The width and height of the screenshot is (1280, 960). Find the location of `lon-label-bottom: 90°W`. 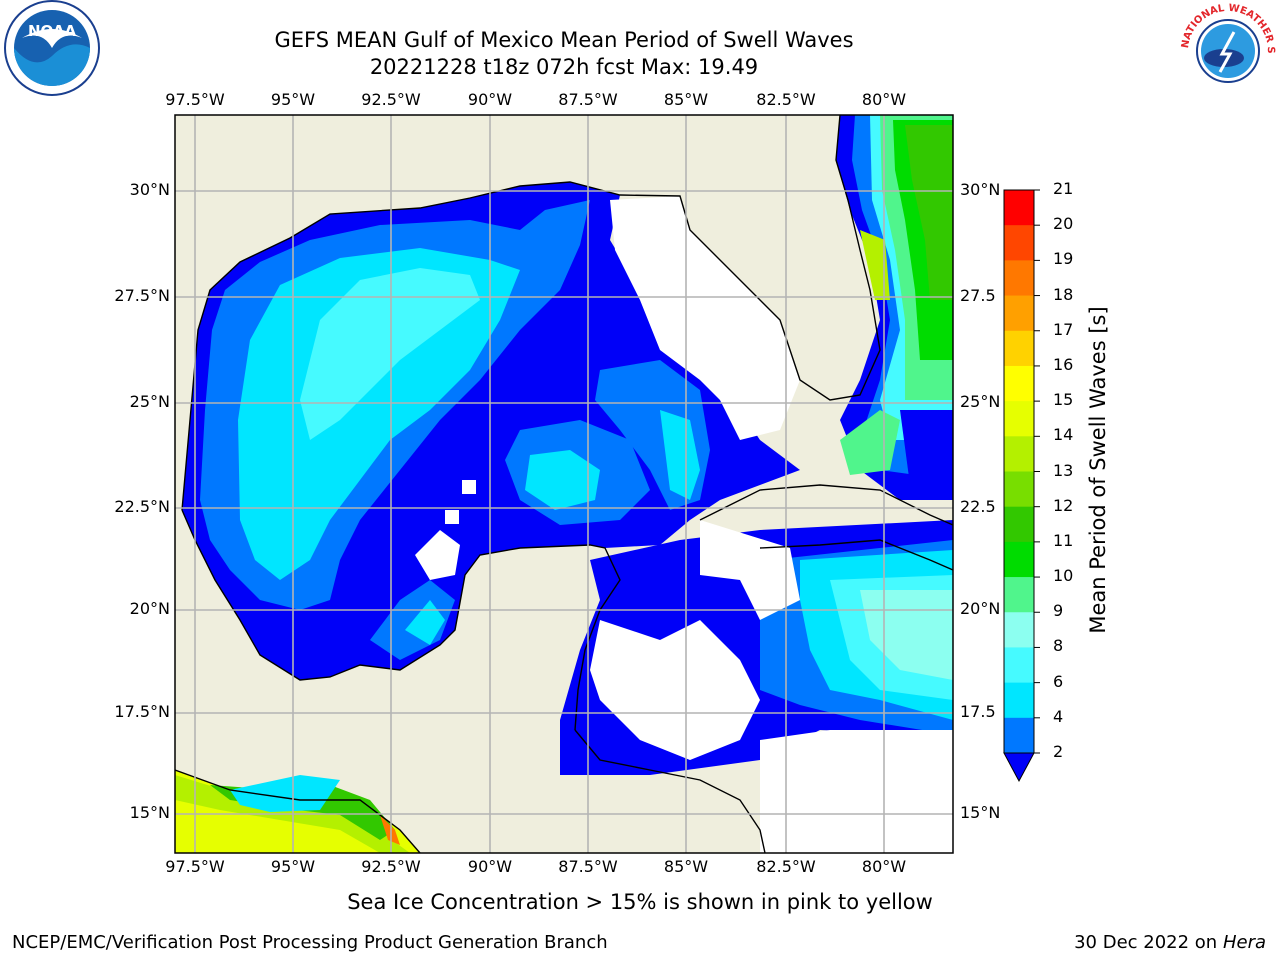

lon-label-bottom: 90°W is located at coordinates (490, 866).